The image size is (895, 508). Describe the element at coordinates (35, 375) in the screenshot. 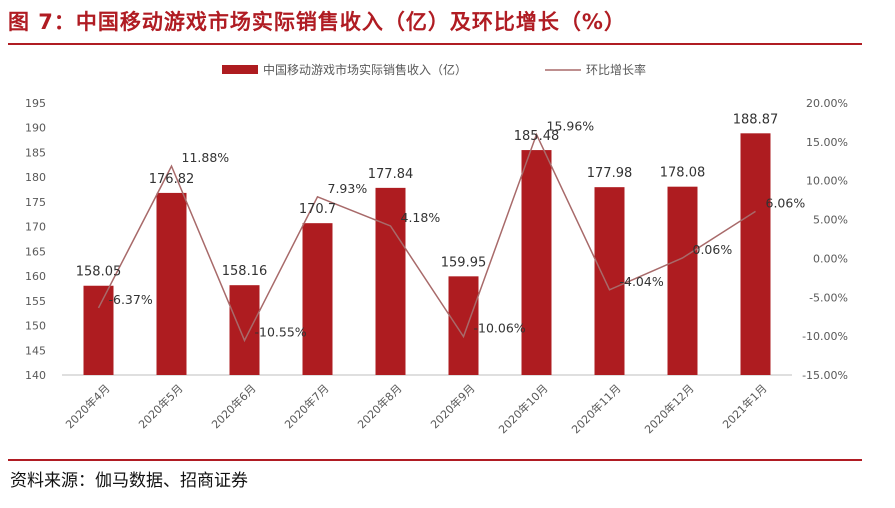

I see `y-left-tick-label: 140` at that location.